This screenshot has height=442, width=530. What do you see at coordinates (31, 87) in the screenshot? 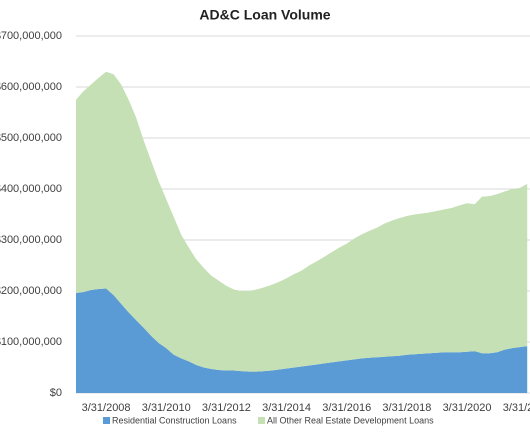
I see `y-tick-label: $600,000,000` at bounding box center [31, 87].